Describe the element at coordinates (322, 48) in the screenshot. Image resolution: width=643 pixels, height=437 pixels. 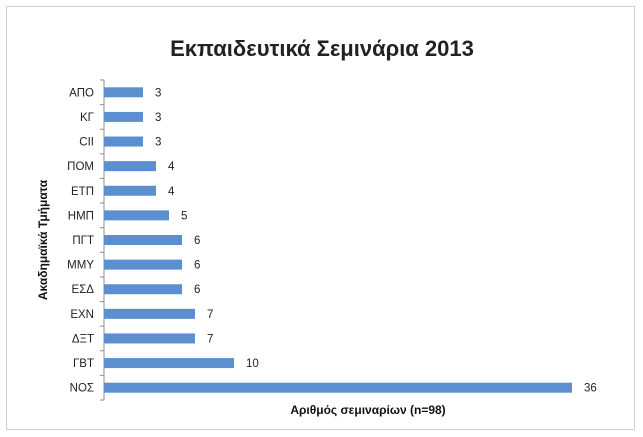
I see `chart-title: Εκπαιδευτικά Σεμινάρια 2013` at that location.